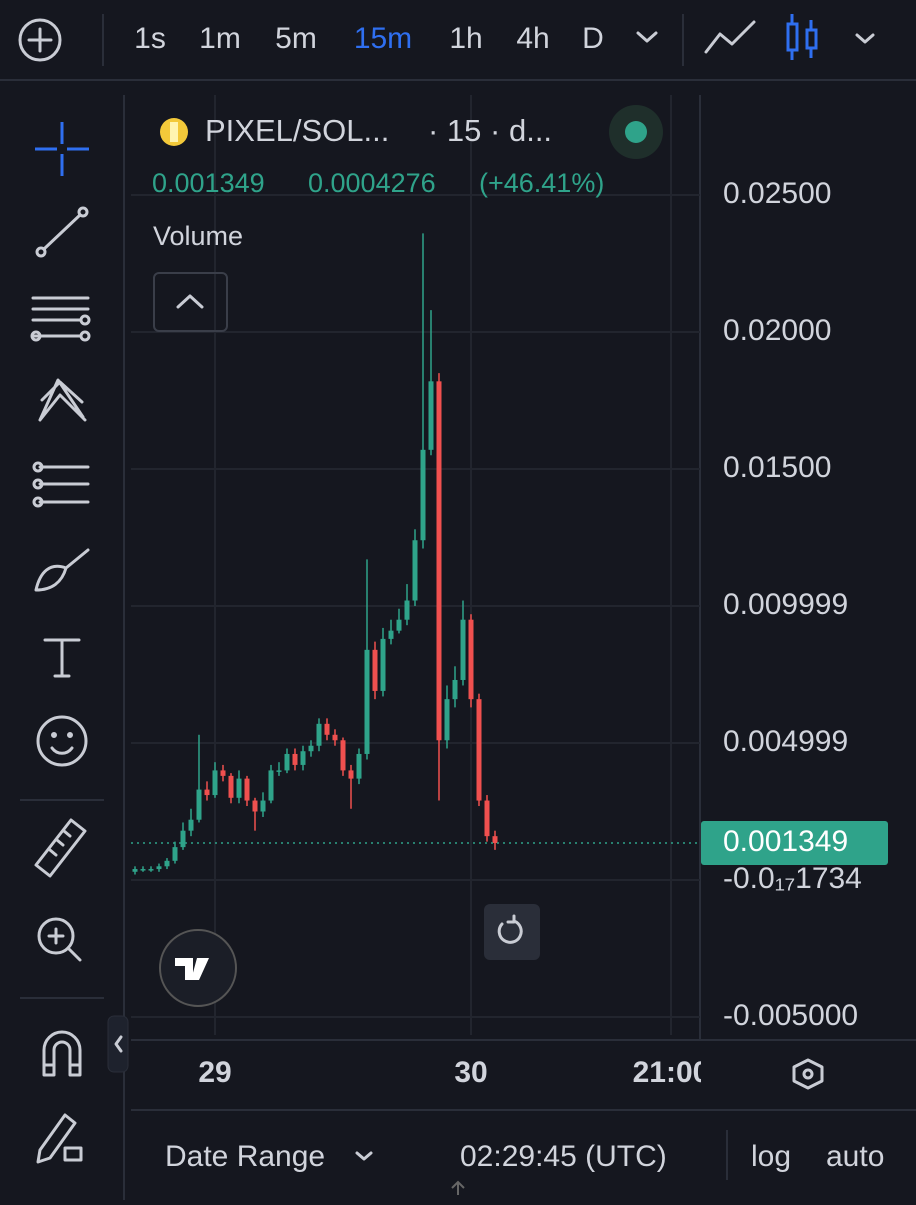  Describe the element at coordinates (60, 319) in the screenshot. I see `parallel-lines-tool` at that location.